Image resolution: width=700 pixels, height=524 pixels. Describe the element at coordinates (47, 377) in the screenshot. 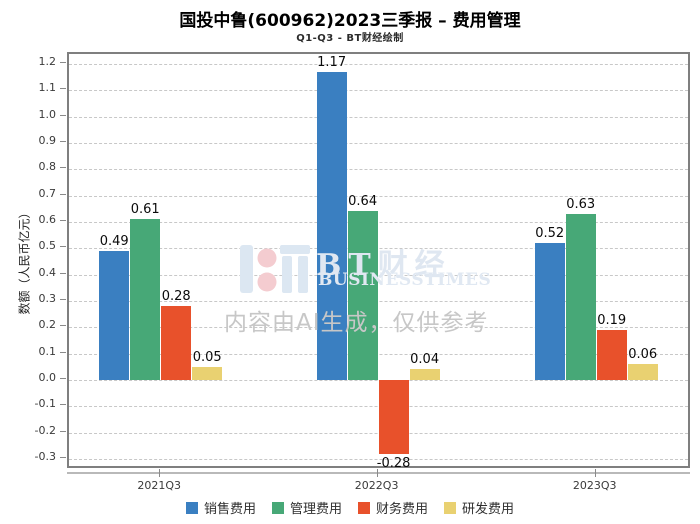

I see `y-tick-label: 0.0` at that location.